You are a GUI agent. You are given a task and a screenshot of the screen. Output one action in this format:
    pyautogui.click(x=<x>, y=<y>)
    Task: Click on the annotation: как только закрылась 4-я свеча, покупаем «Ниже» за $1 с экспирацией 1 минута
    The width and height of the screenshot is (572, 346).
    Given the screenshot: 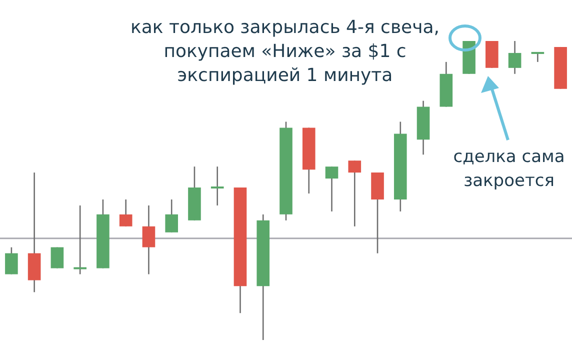 What is the action you would take?
    pyautogui.click(x=285, y=52)
    